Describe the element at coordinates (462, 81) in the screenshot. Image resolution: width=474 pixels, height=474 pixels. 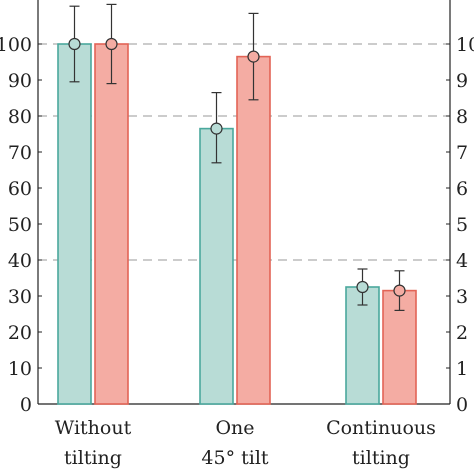
I see `y-tick-label-right: 9` at that location.